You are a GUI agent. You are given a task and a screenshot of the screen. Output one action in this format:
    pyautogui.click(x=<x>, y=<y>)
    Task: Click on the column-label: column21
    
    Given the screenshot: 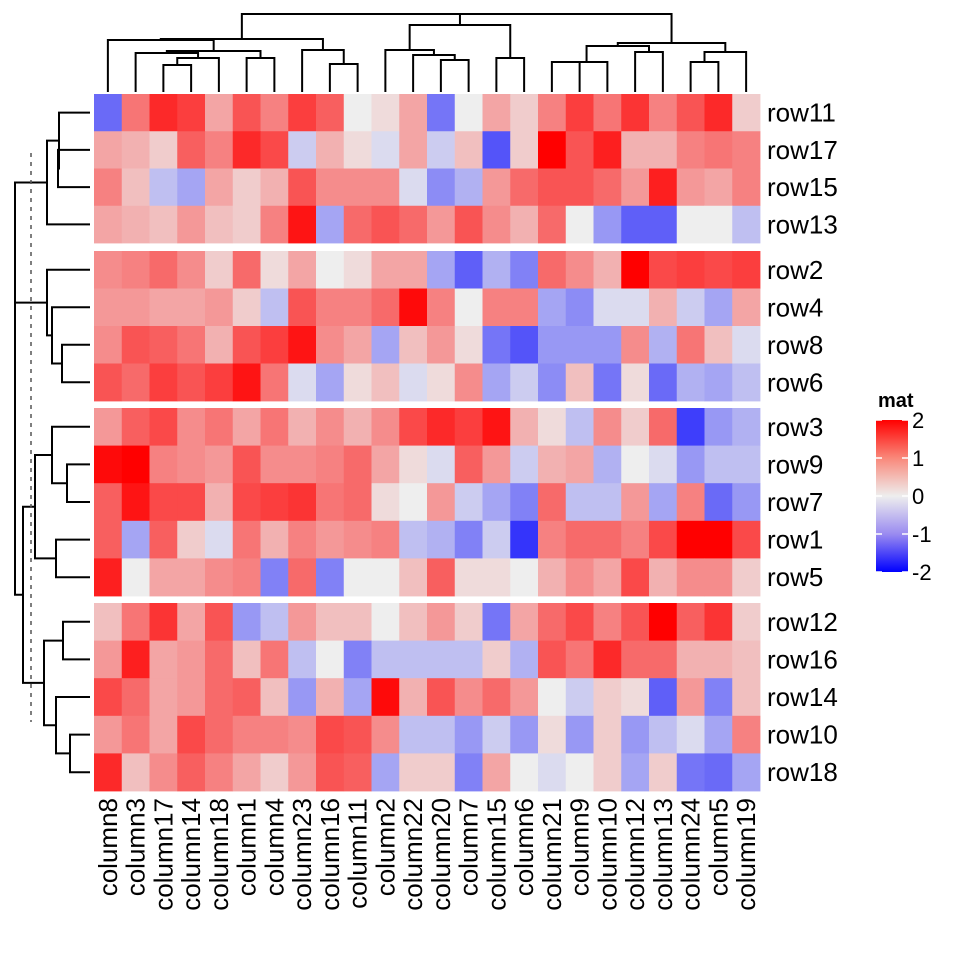 What is the action you would take?
    pyautogui.click(x=552, y=854)
    